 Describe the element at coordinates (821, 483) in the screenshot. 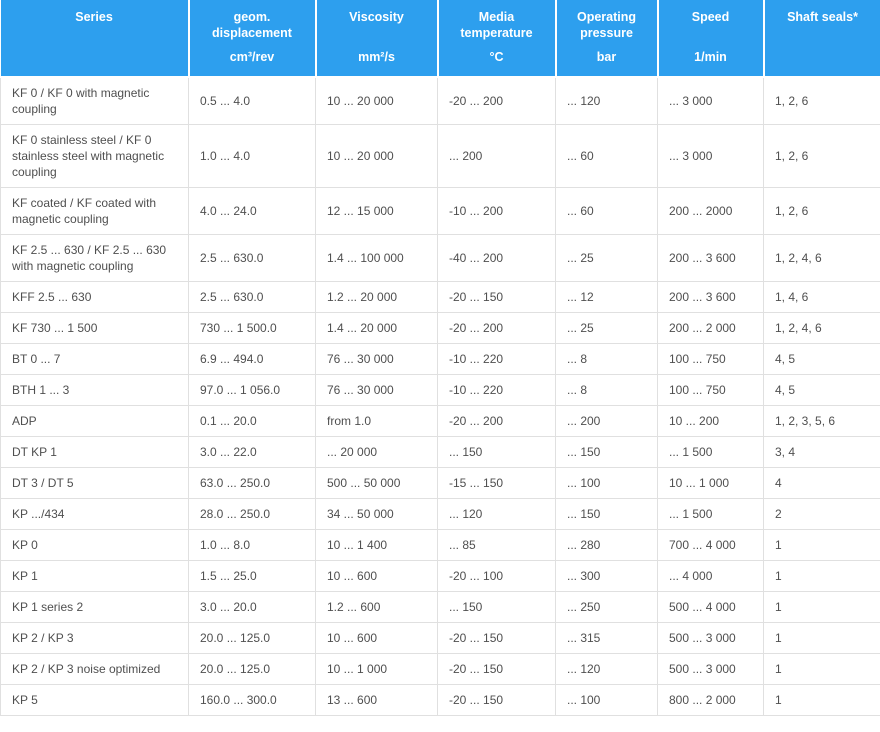

I see `table-cell: 4` at that location.